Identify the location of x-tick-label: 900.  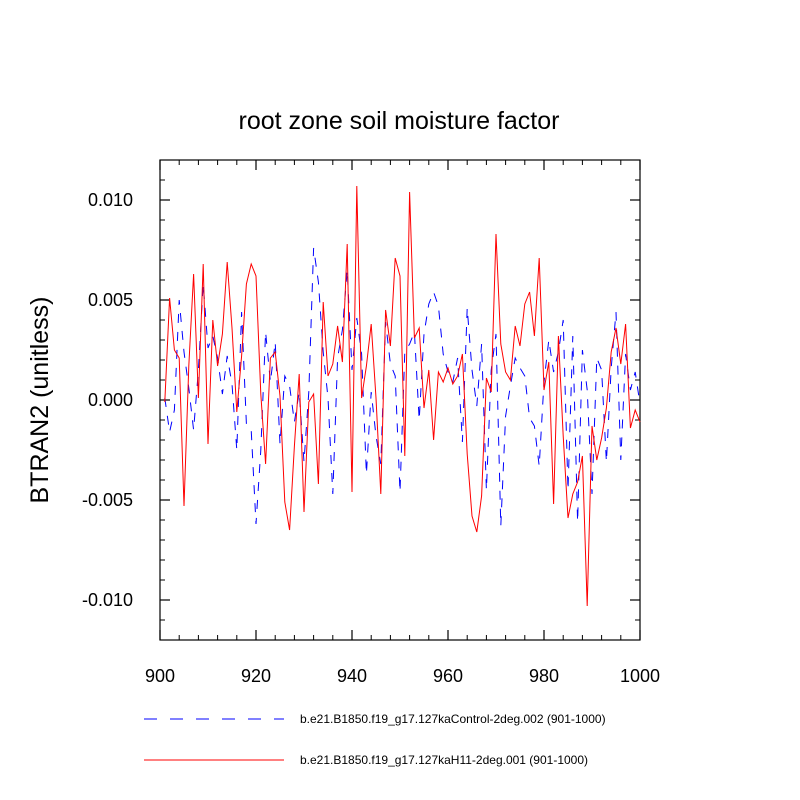
(160, 676).